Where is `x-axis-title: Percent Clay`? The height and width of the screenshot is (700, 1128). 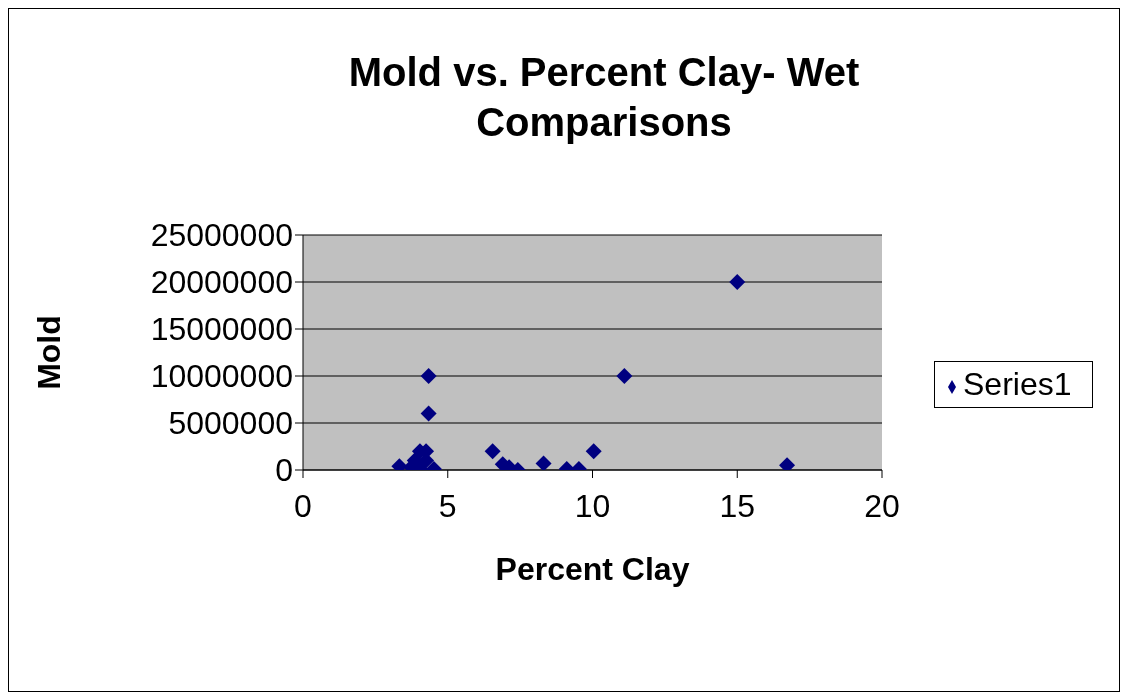
x-axis-title: Percent Clay is located at coordinates (592, 569).